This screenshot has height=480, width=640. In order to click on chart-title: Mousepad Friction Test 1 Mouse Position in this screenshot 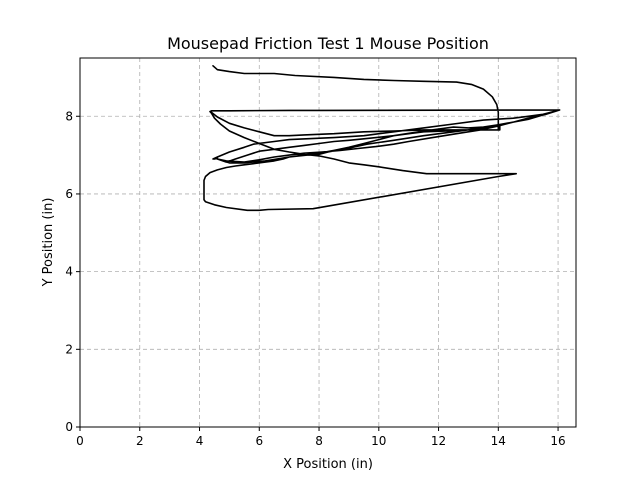, I will do `click(328, 43)`.